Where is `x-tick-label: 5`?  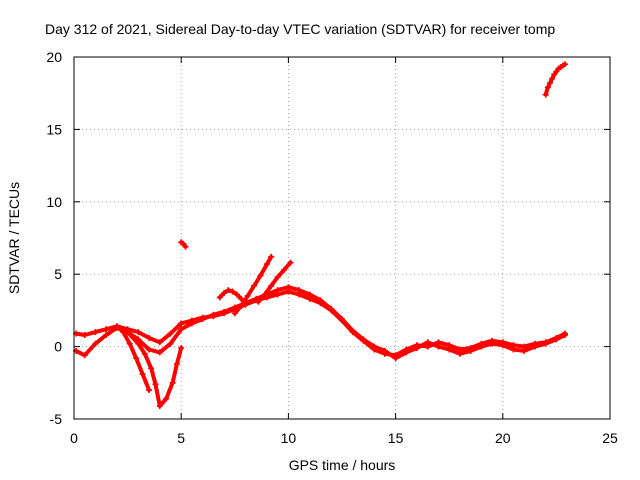 x-tick-label: 5 is located at coordinates (181, 438).